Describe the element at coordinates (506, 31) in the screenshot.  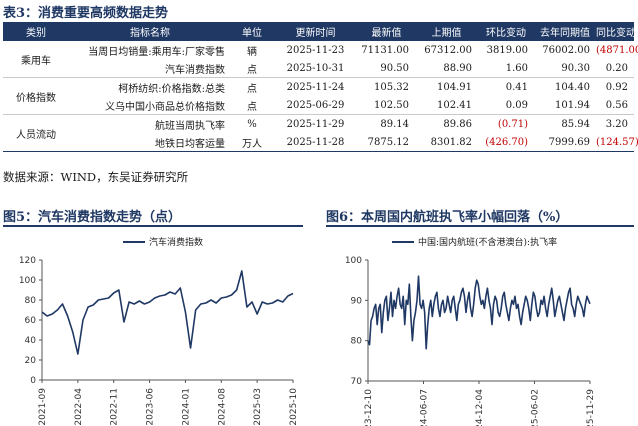
I see `col-header-mom: 环比变动` at that location.